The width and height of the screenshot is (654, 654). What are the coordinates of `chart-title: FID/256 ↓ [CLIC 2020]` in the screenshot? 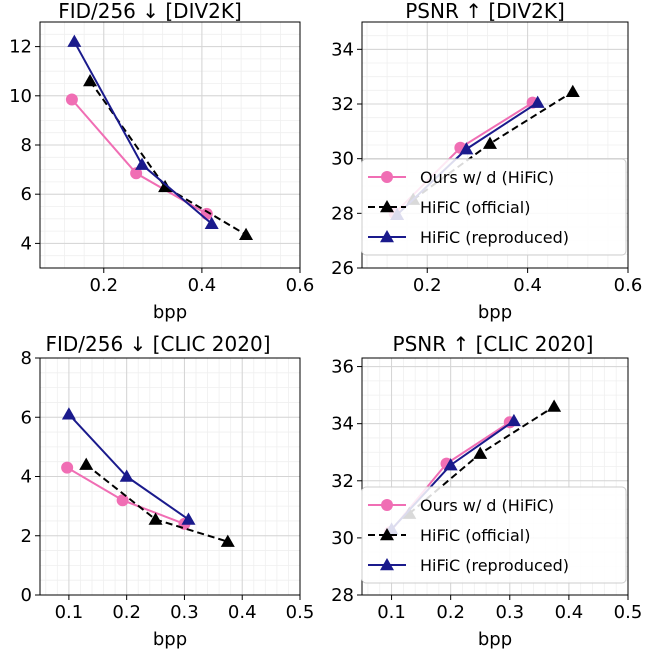 It's located at (157, 344).